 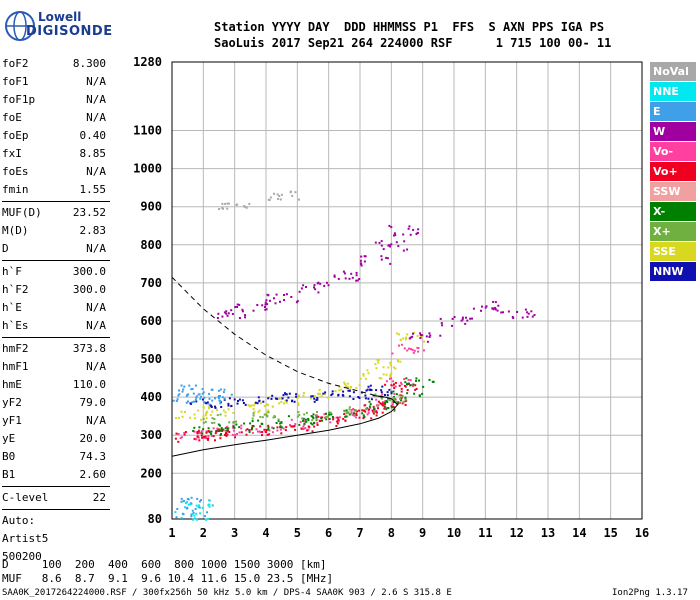 I want to click on param-row-b1: B1 2.60, so click(x=56, y=475).